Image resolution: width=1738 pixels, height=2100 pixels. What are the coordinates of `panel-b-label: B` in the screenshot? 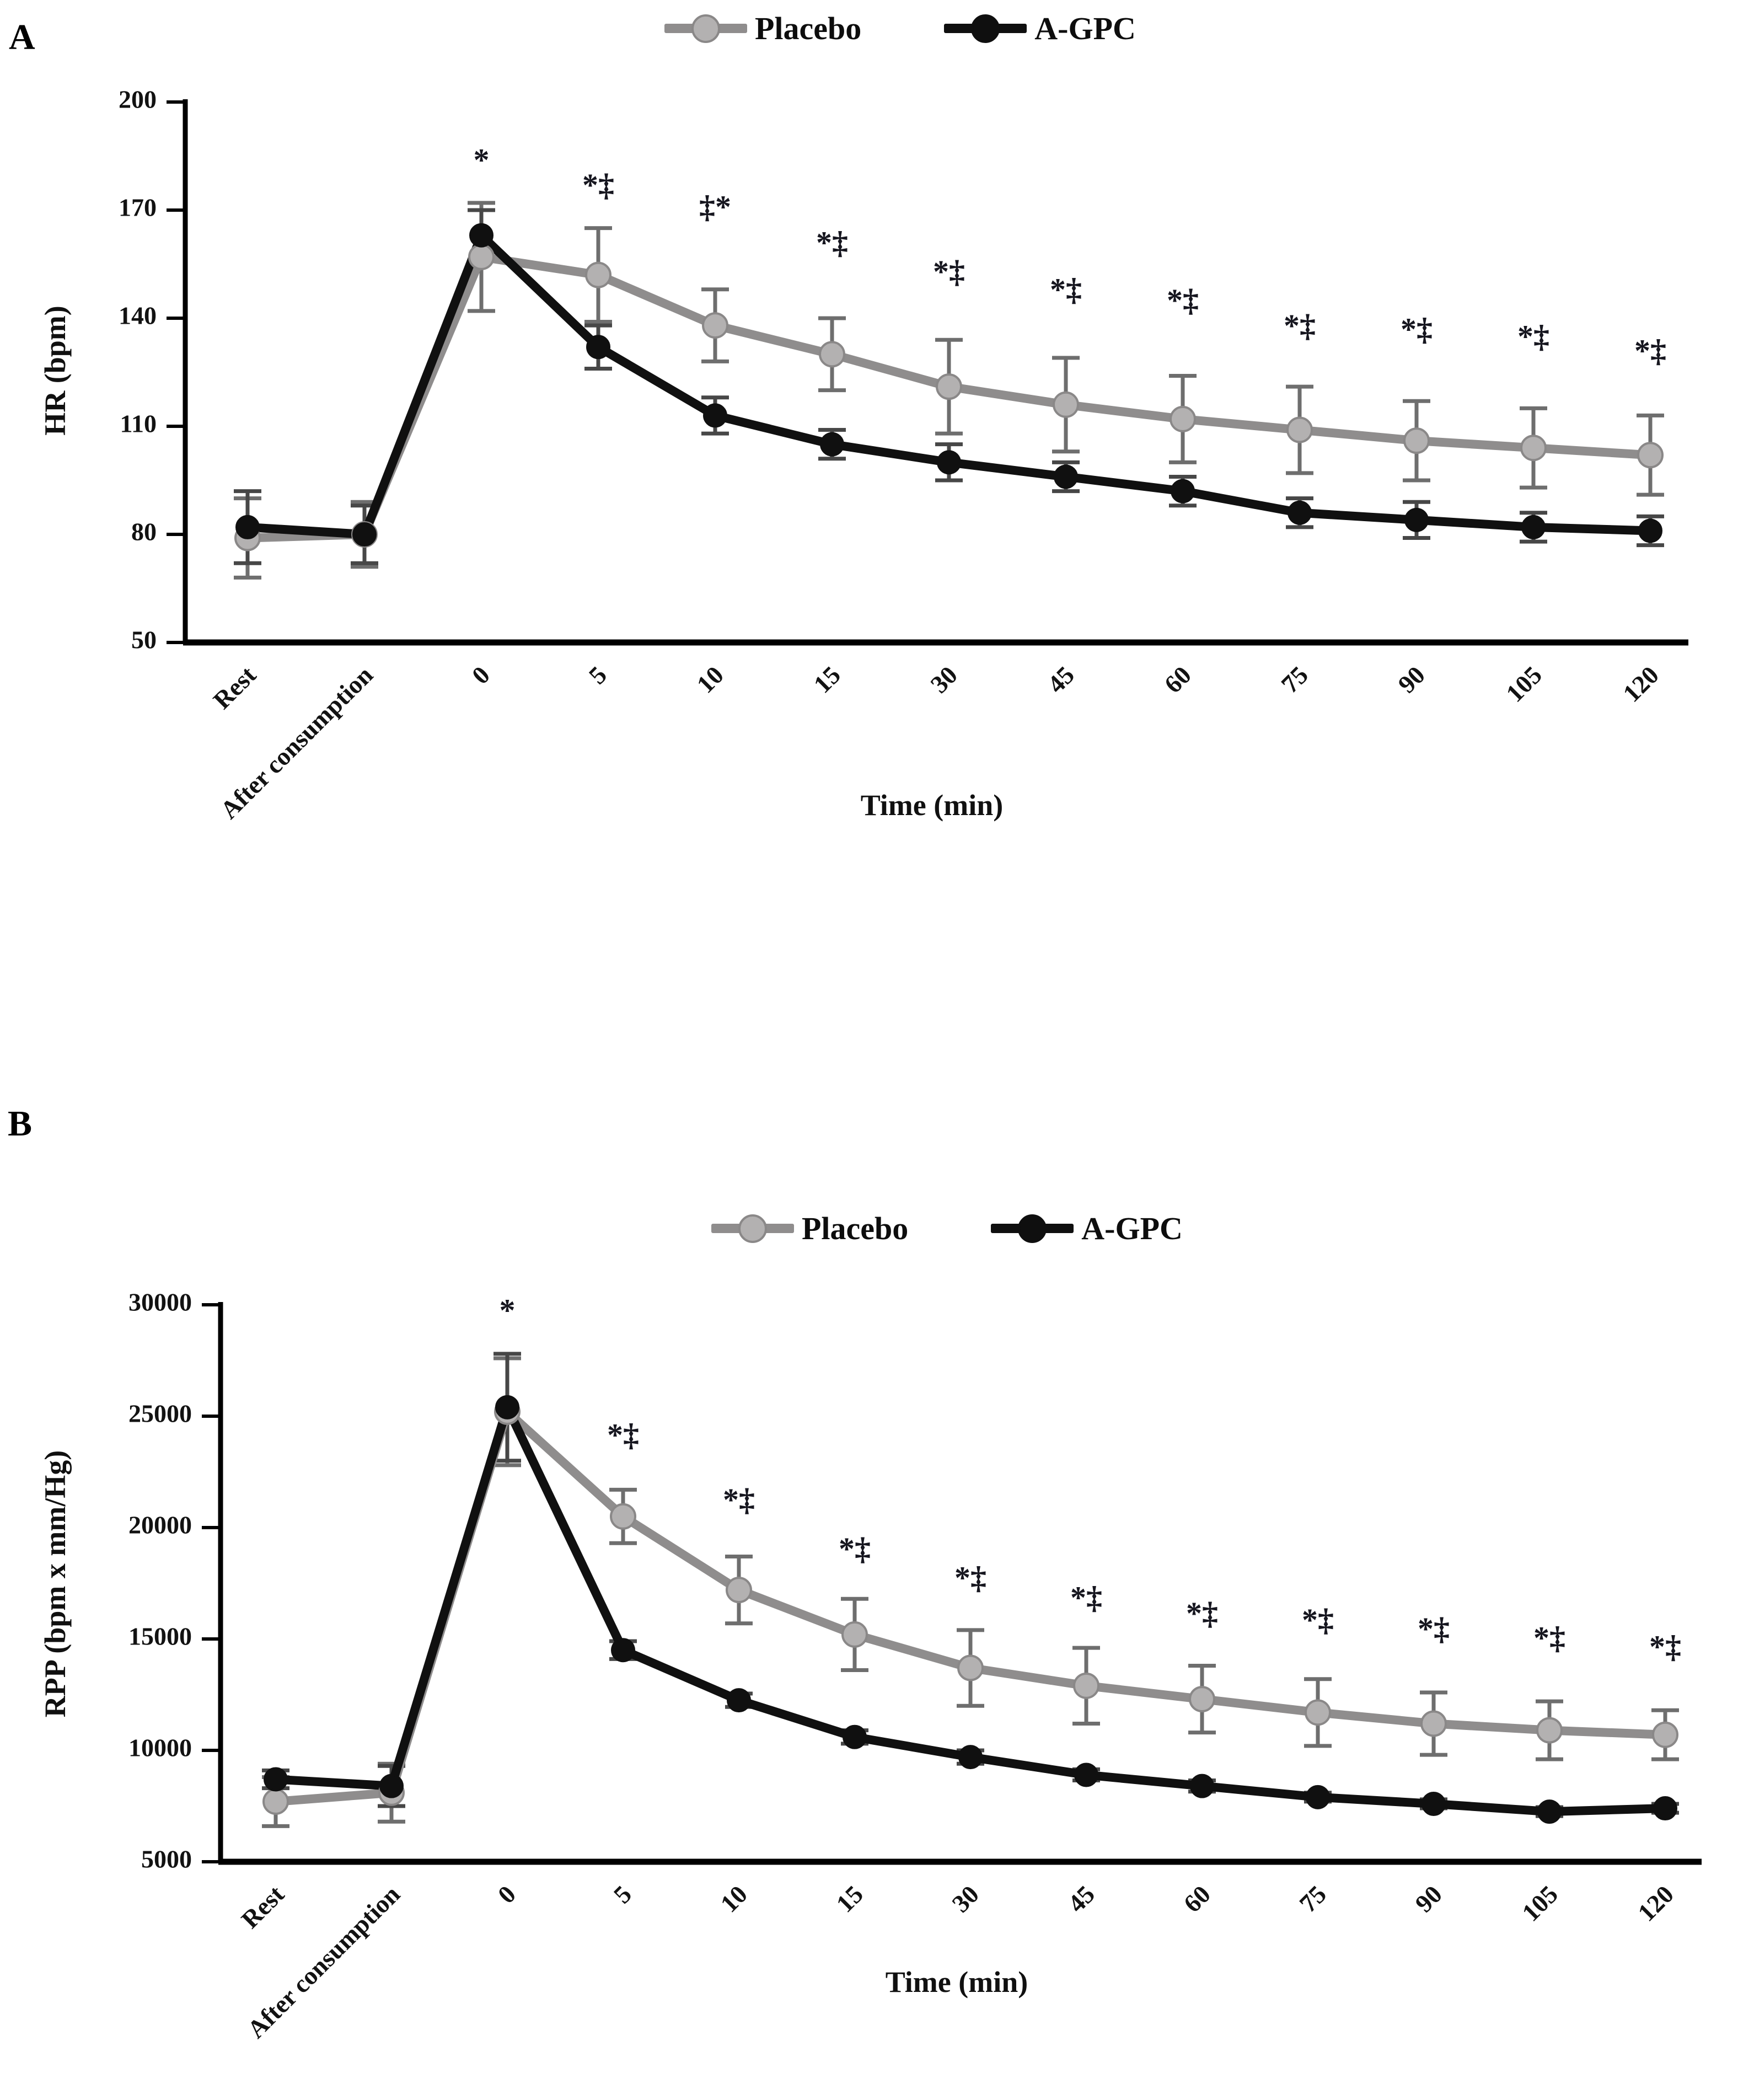 It's located at (20, 1123).